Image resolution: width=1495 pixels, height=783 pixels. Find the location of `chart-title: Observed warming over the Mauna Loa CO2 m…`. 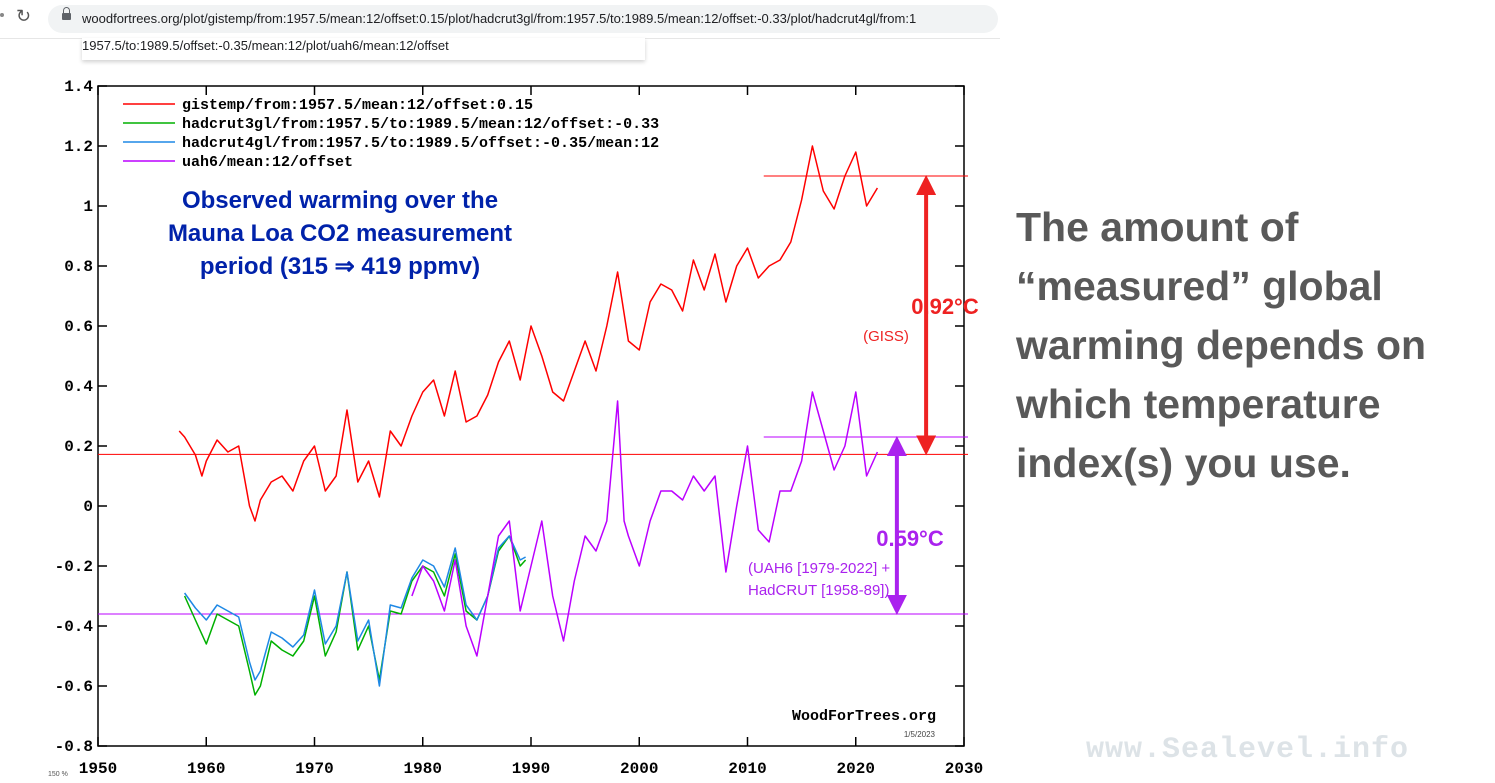

chart-title: Observed warming over the Mauna Loa CO2 m… is located at coordinates (340, 233).